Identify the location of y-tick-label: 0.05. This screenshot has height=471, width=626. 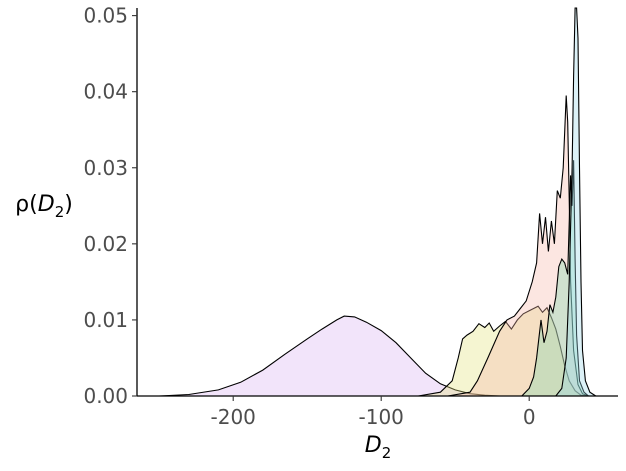
(105, 16).